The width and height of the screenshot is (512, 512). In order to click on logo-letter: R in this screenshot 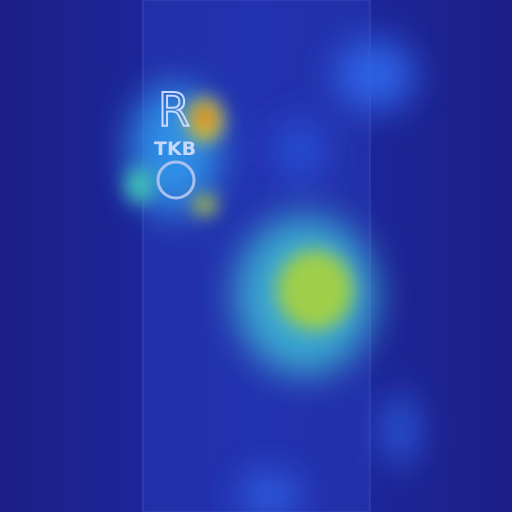, I will do `click(174, 110)`.